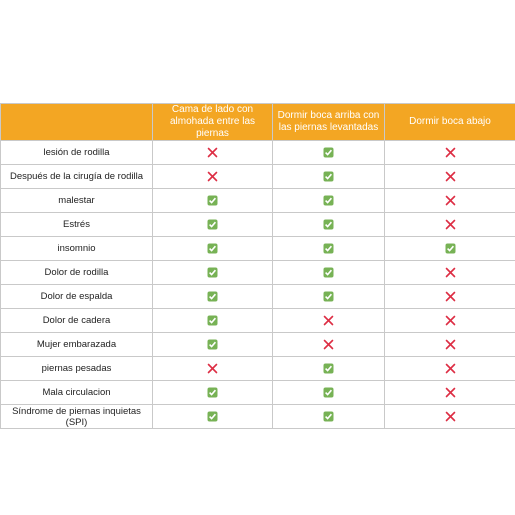 The width and height of the screenshot is (515, 515). I want to click on table-row: Síndrome de piernas inquietas (SPI), so click(257, 416).